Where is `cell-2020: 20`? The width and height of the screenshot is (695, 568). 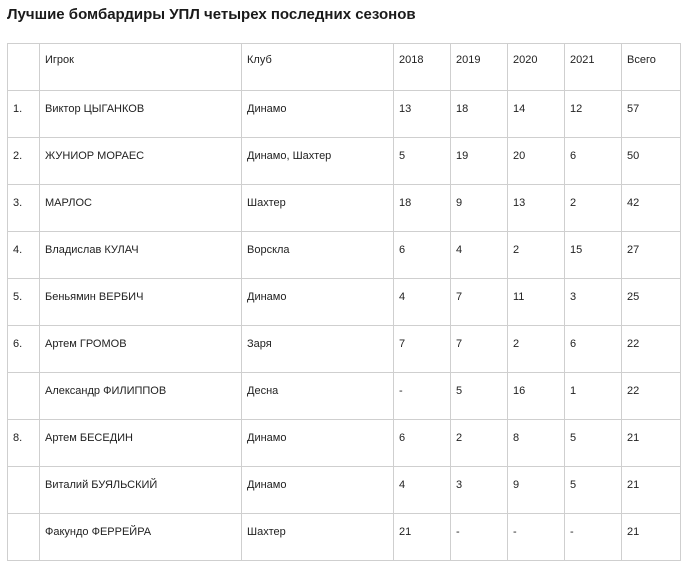 cell-2020: 20 is located at coordinates (536, 161).